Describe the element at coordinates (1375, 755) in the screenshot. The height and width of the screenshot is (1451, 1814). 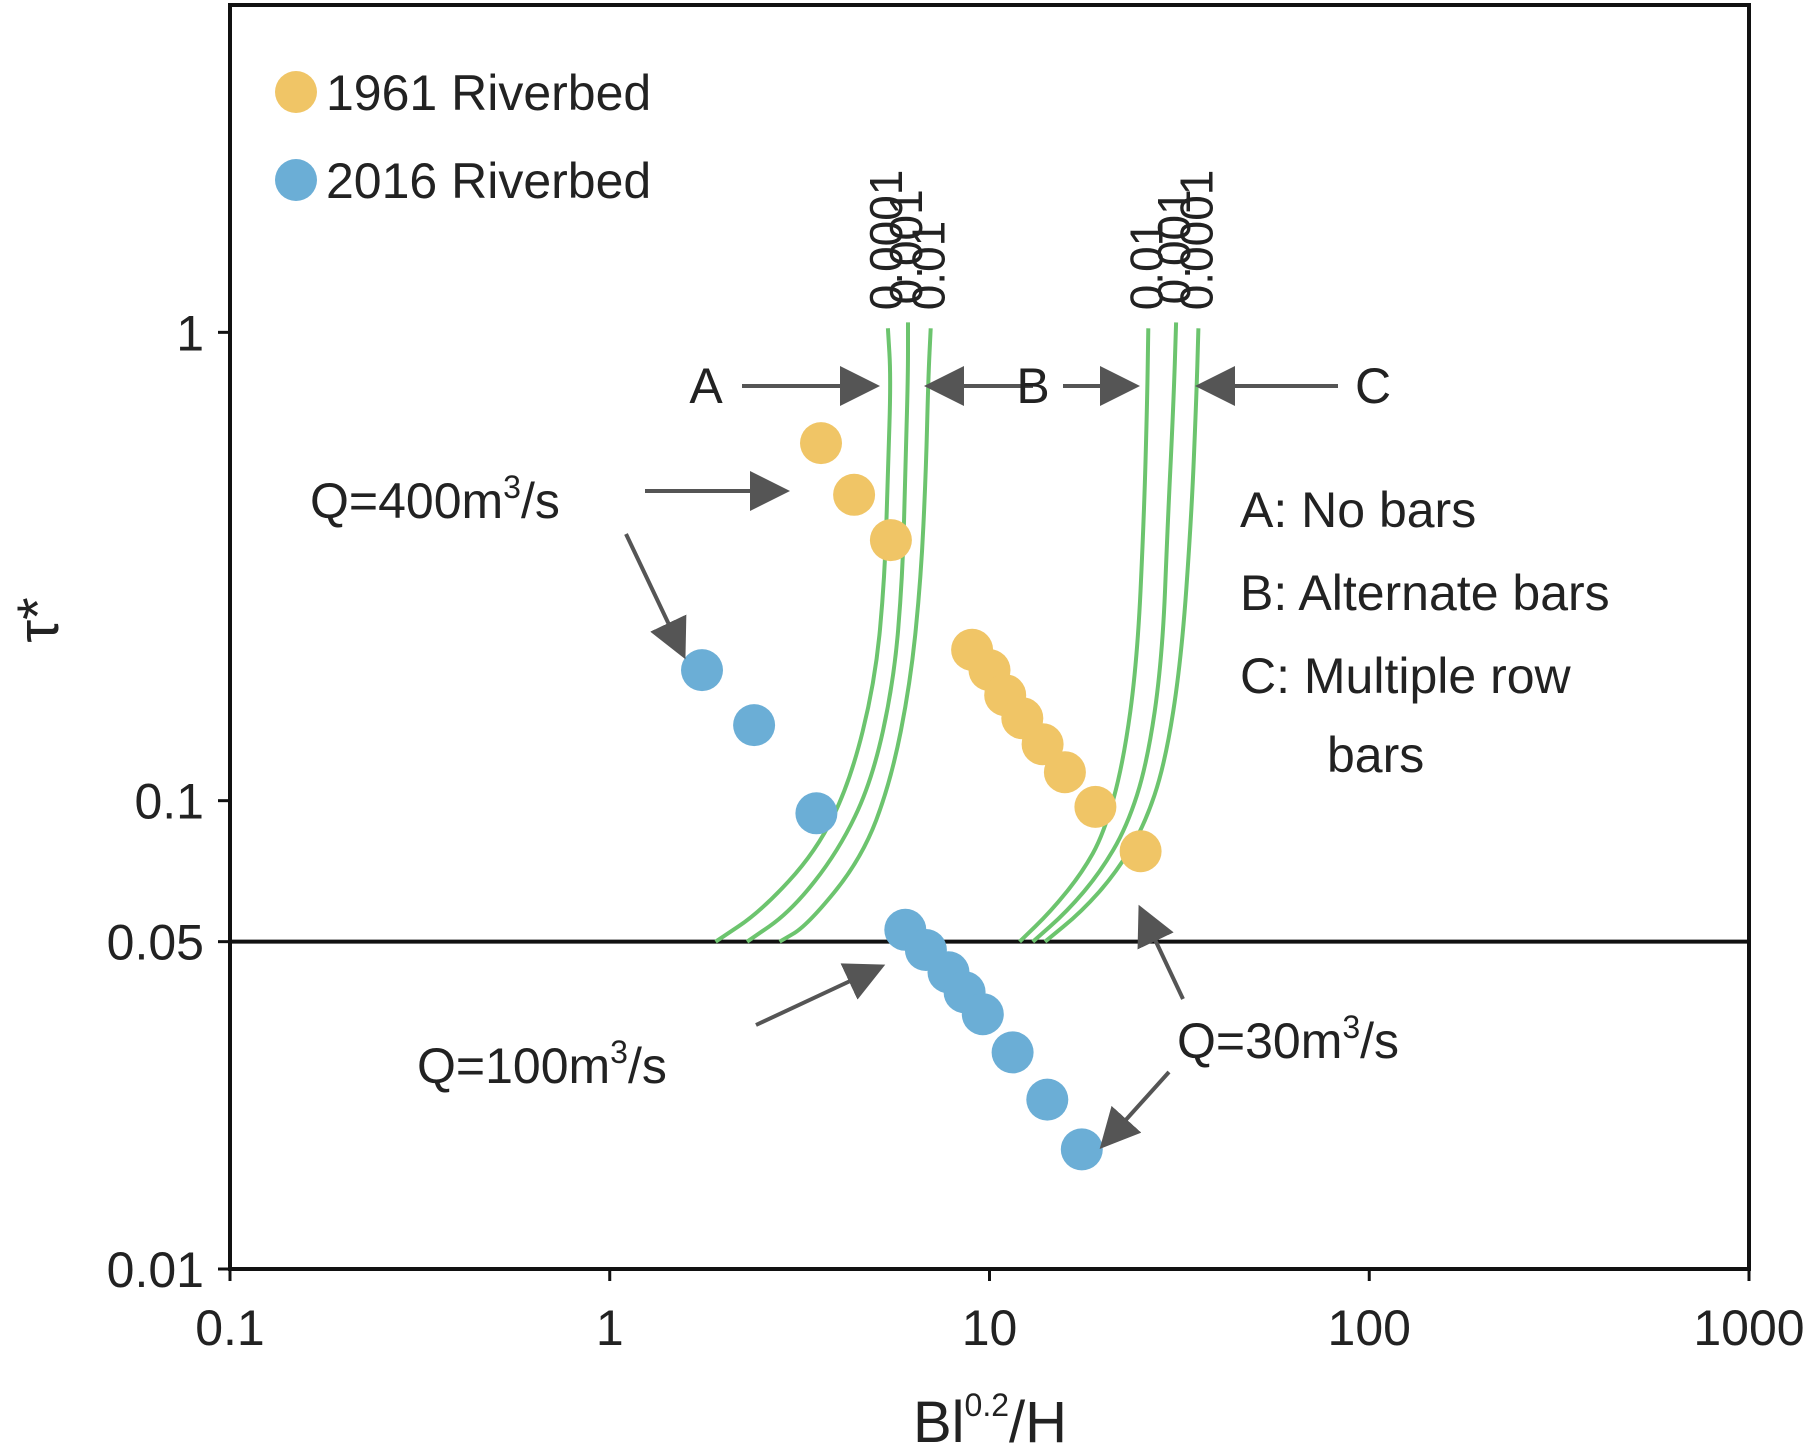
I see `region-key-c-cont: bars` at that location.